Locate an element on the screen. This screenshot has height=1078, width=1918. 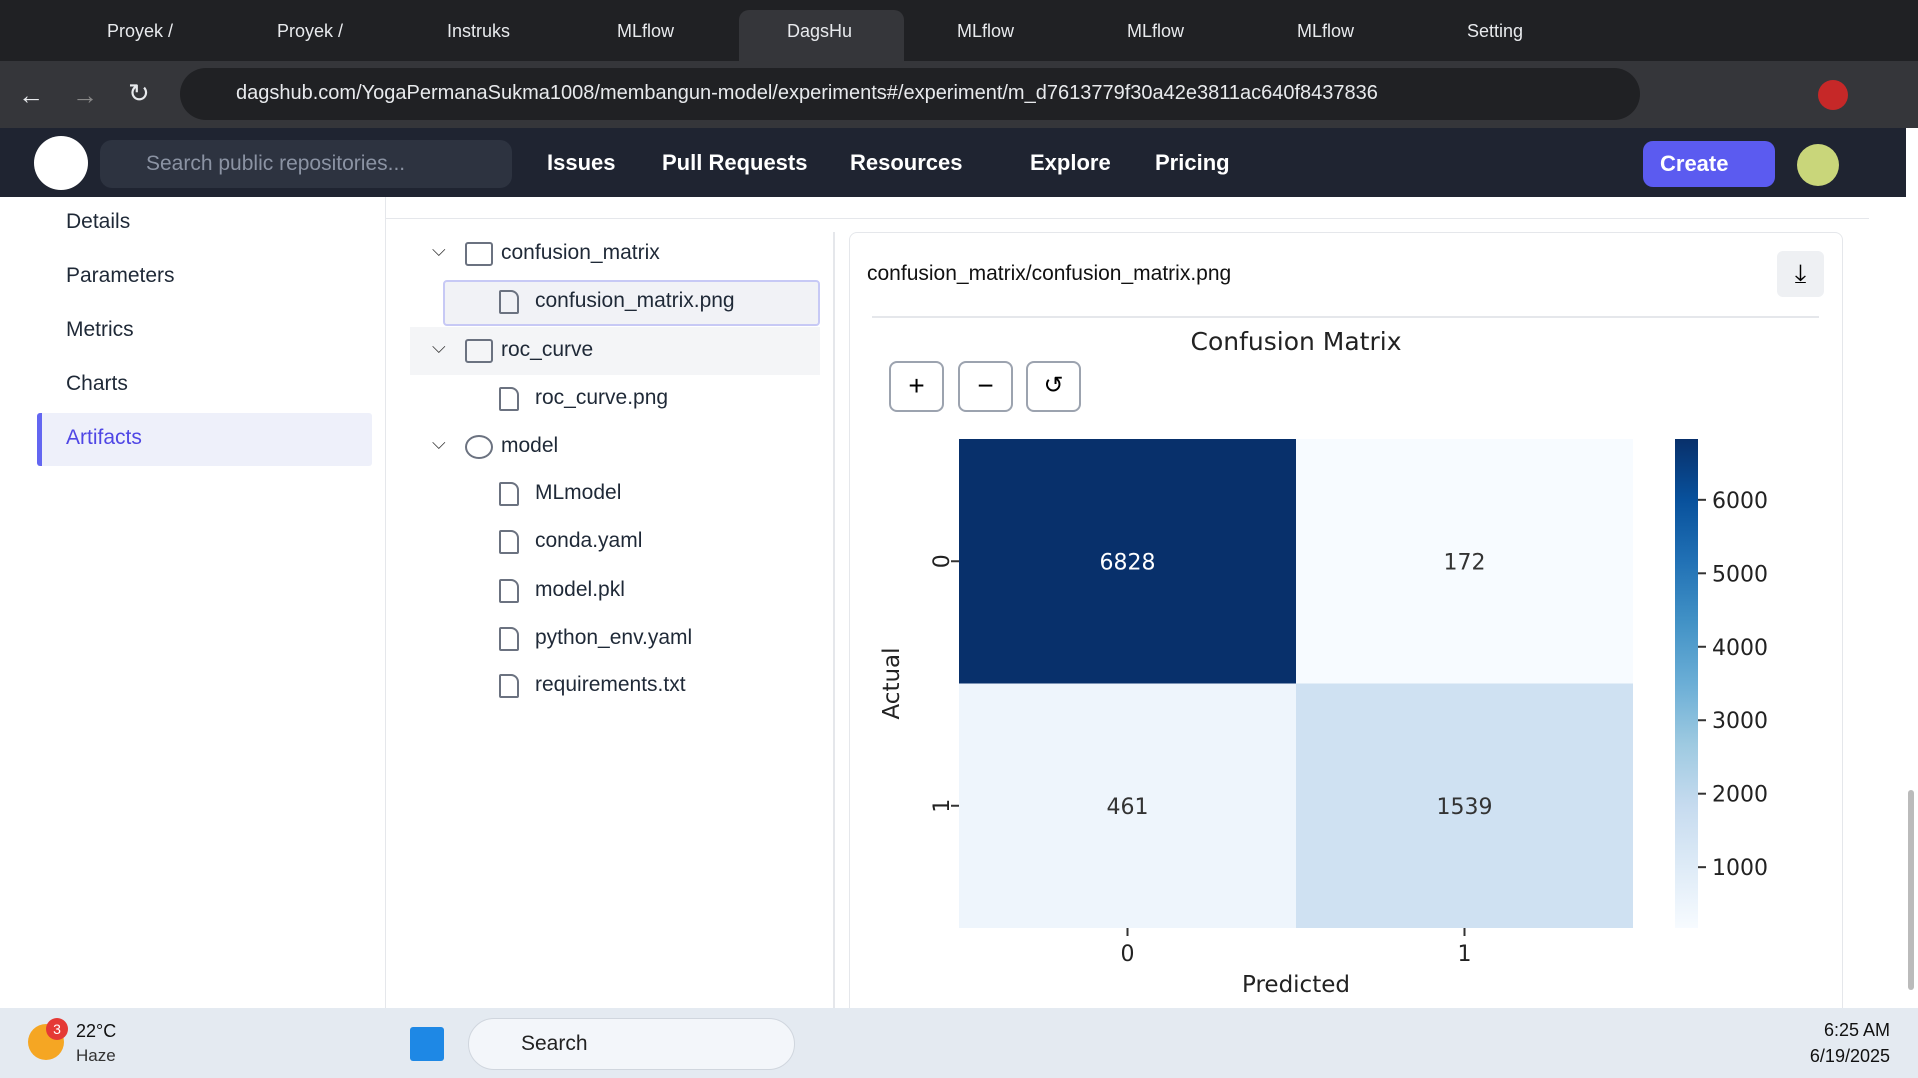
model-icon is located at coordinates (479, 447).